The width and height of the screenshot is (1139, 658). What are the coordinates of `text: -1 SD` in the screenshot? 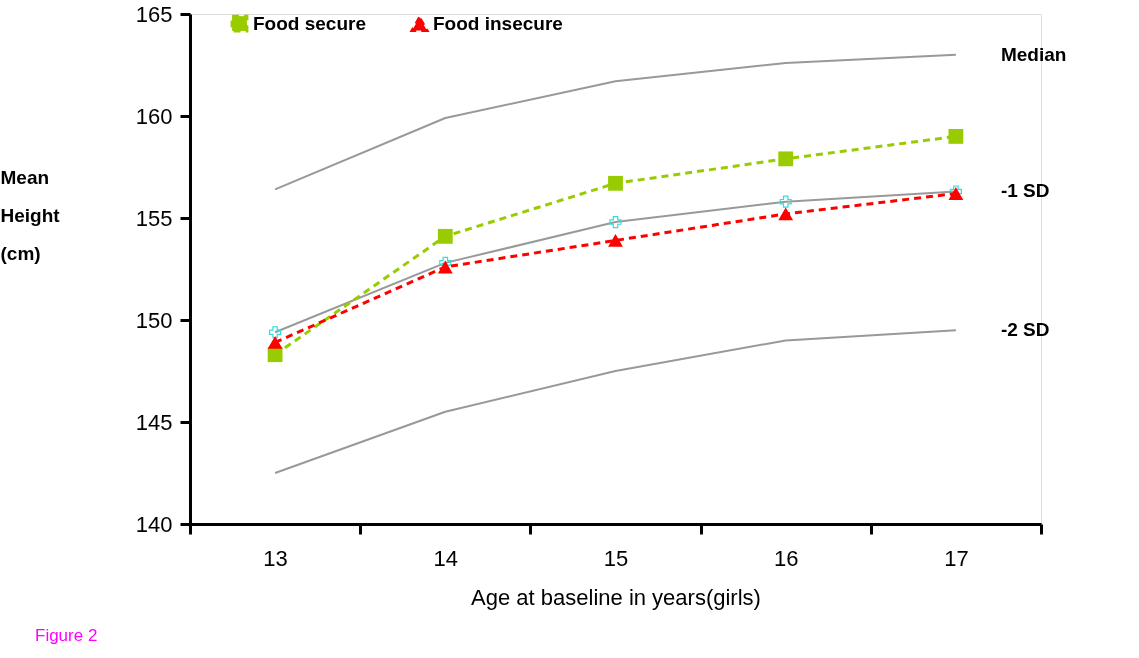 It's located at (1025, 191).